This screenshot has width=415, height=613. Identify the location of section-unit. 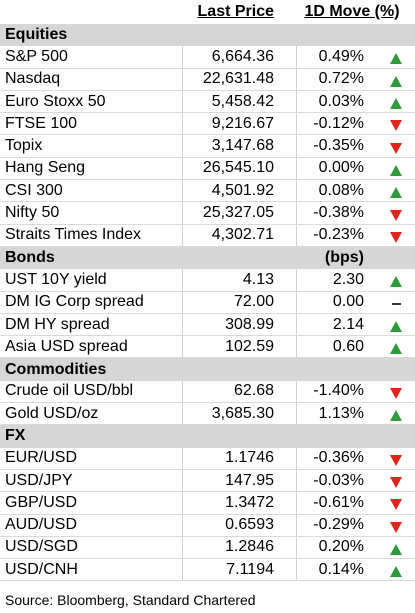
(321, 35).